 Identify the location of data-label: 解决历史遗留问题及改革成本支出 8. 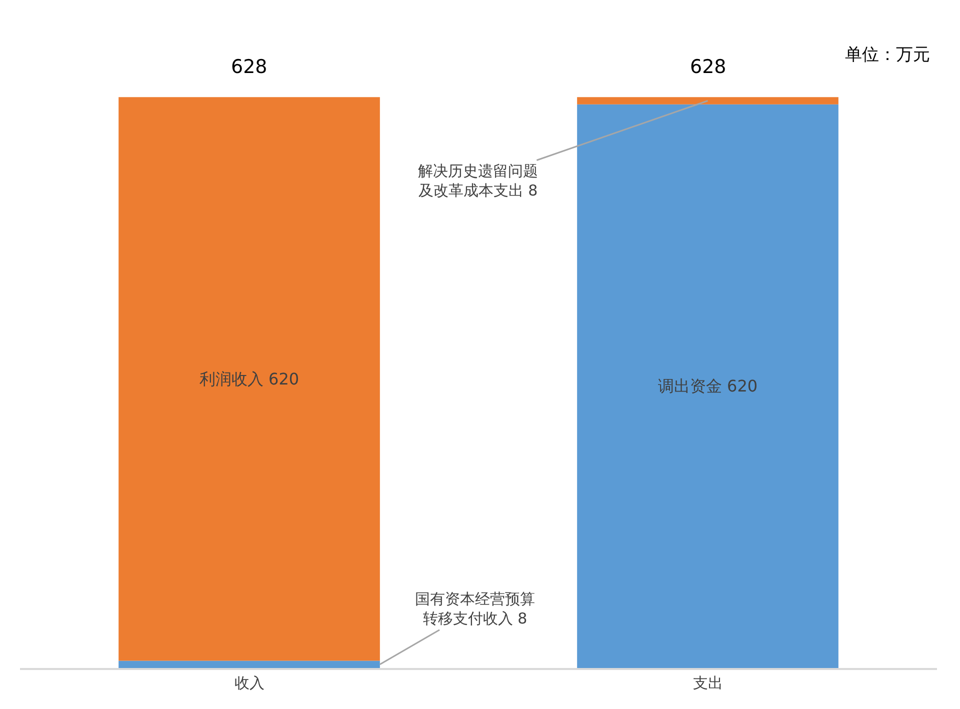
(478, 181).